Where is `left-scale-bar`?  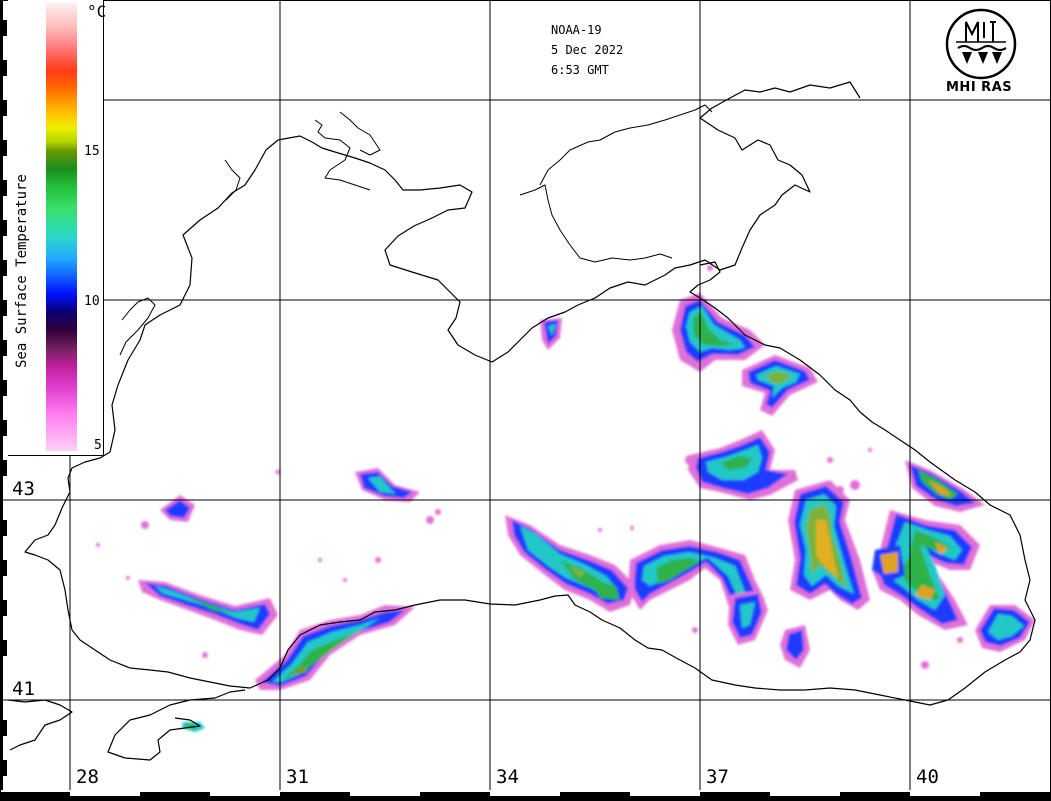
left-scale-bar is located at coordinates (3, 395).